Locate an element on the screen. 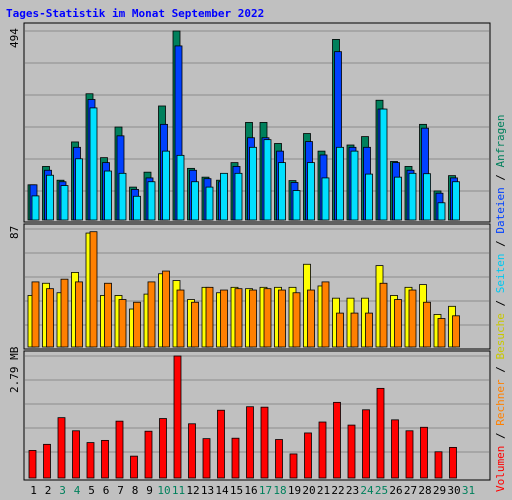 The image size is (512, 500). legend-sep-4: / is located at coordinates (500, 240).